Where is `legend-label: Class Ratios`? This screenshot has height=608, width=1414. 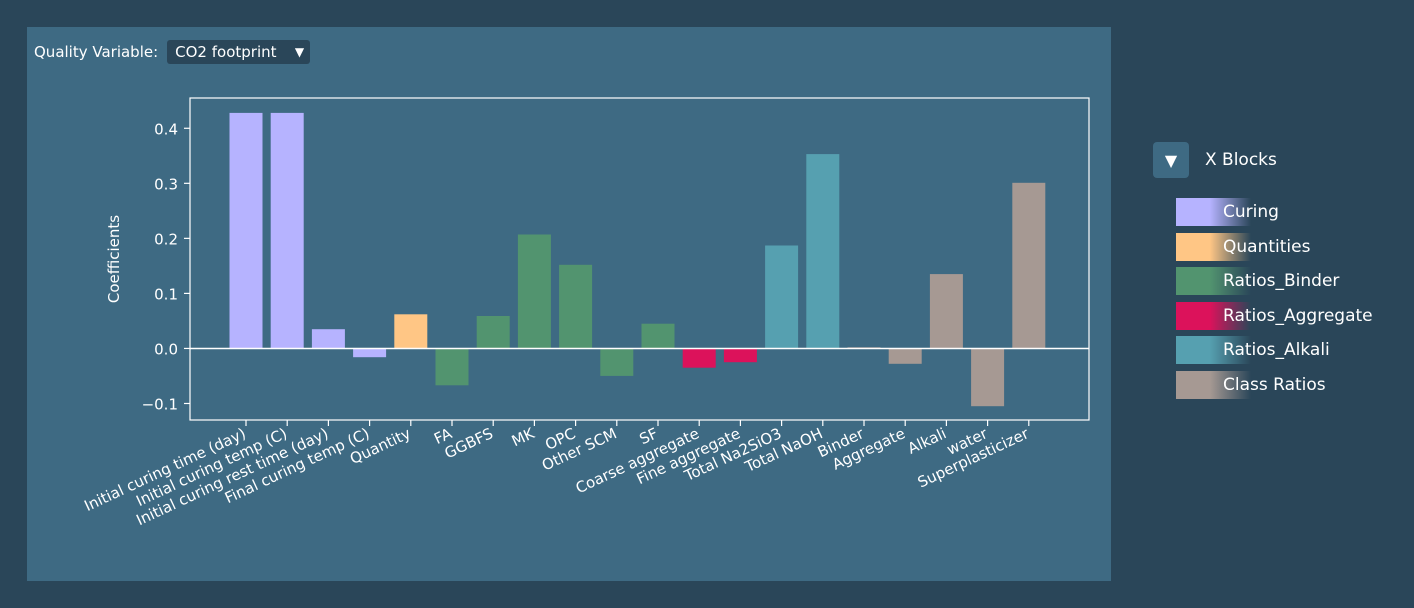
legend-label: Class Ratios is located at coordinates (1274, 384).